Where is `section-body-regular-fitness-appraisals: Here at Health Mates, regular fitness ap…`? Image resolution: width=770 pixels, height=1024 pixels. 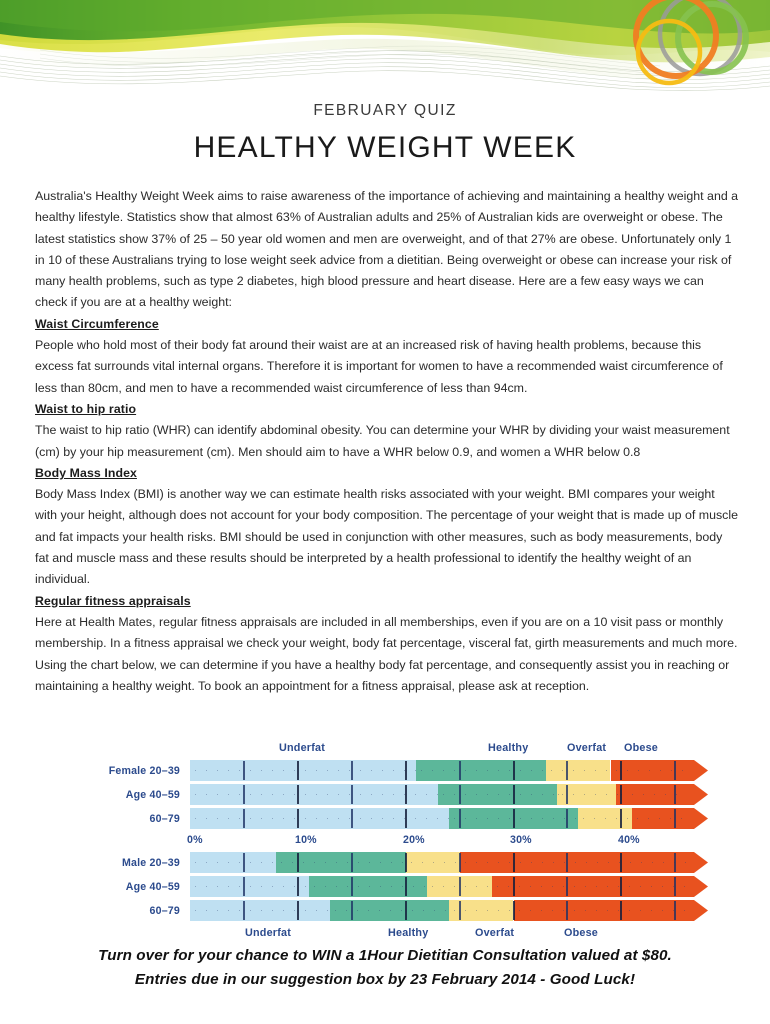 section-body-regular-fitness-appraisals: Here at Health Mates, regular fitness ap… is located at coordinates (386, 653).